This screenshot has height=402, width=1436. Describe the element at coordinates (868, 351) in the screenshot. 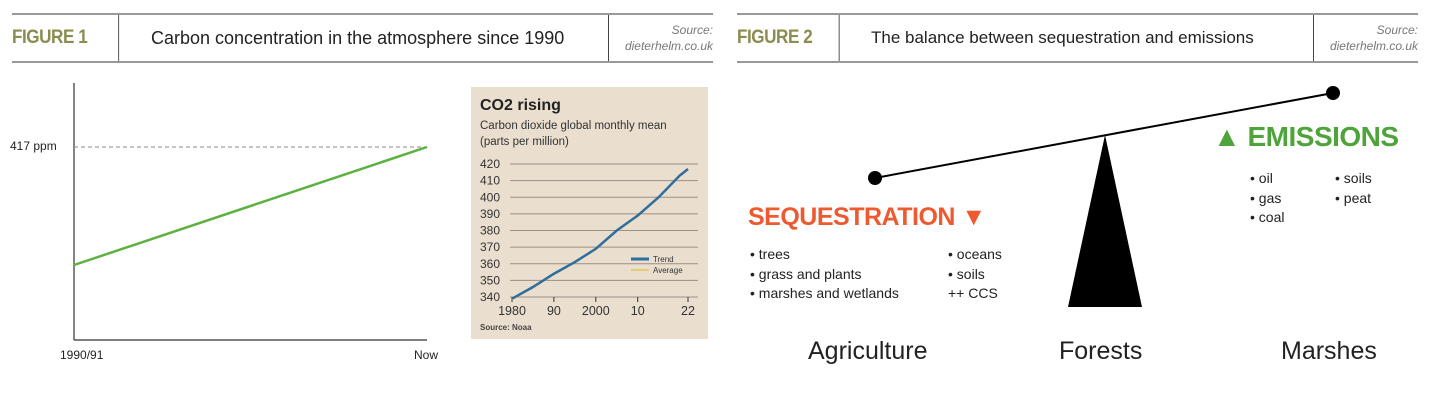

I see `category-agriculture: Agriculture` at that location.